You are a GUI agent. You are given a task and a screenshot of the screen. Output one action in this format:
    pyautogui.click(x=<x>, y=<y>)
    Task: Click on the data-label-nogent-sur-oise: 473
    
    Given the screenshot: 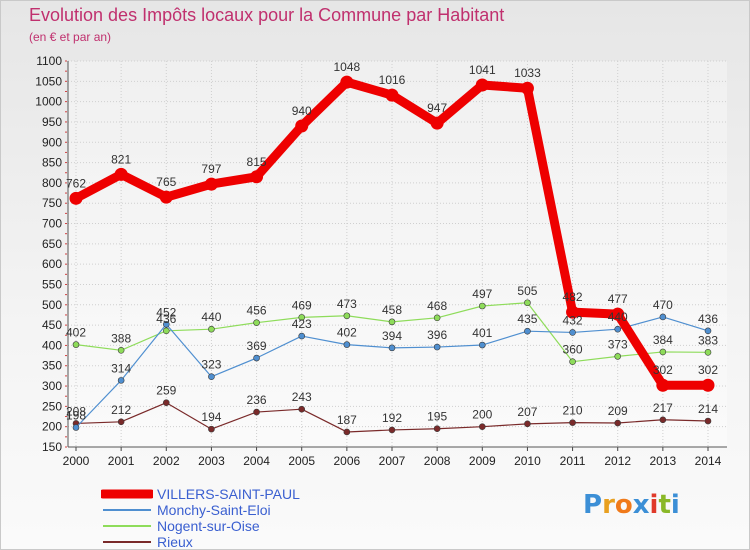 What is the action you would take?
    pyautogui.click(x=347, y=304)
    